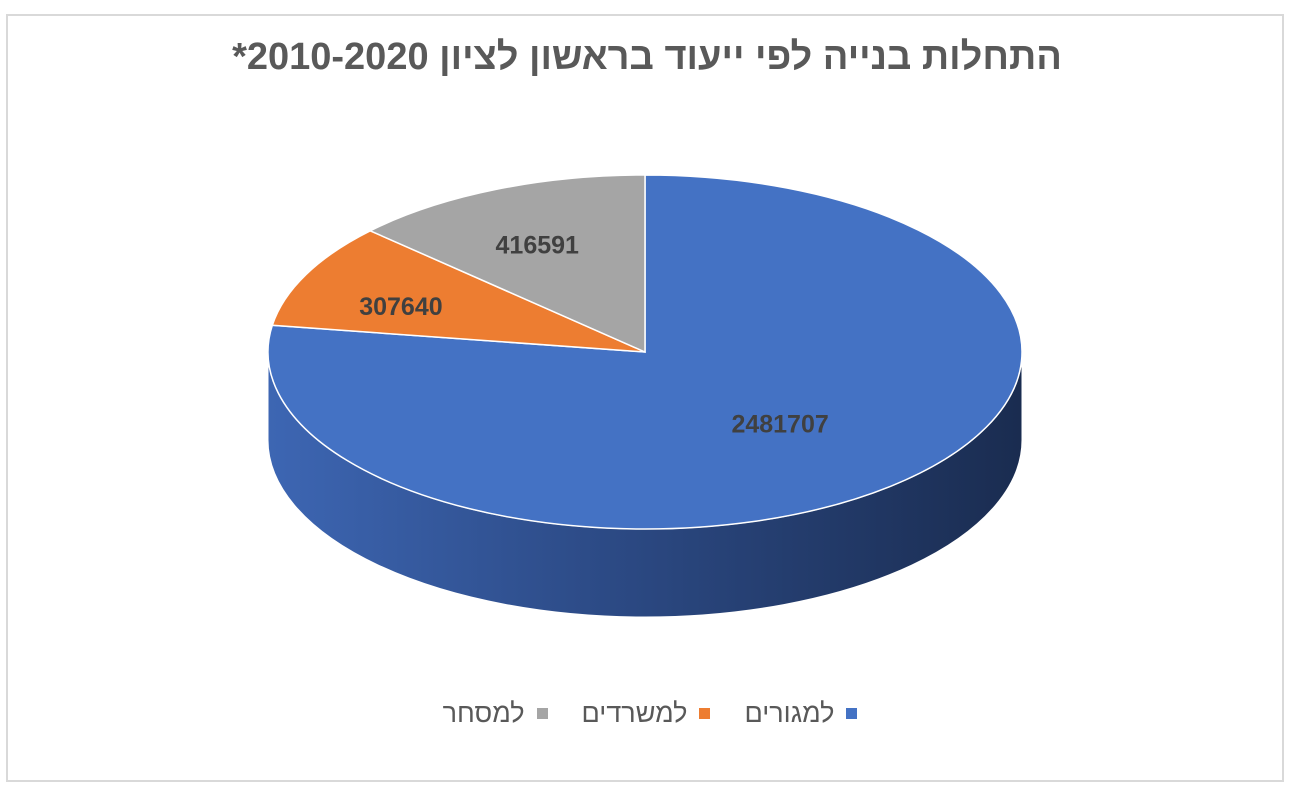  What do you see at coordinates (458, 291) in the screenshot?
I see `pie-slice-offices` at bounding box center [458, 291].